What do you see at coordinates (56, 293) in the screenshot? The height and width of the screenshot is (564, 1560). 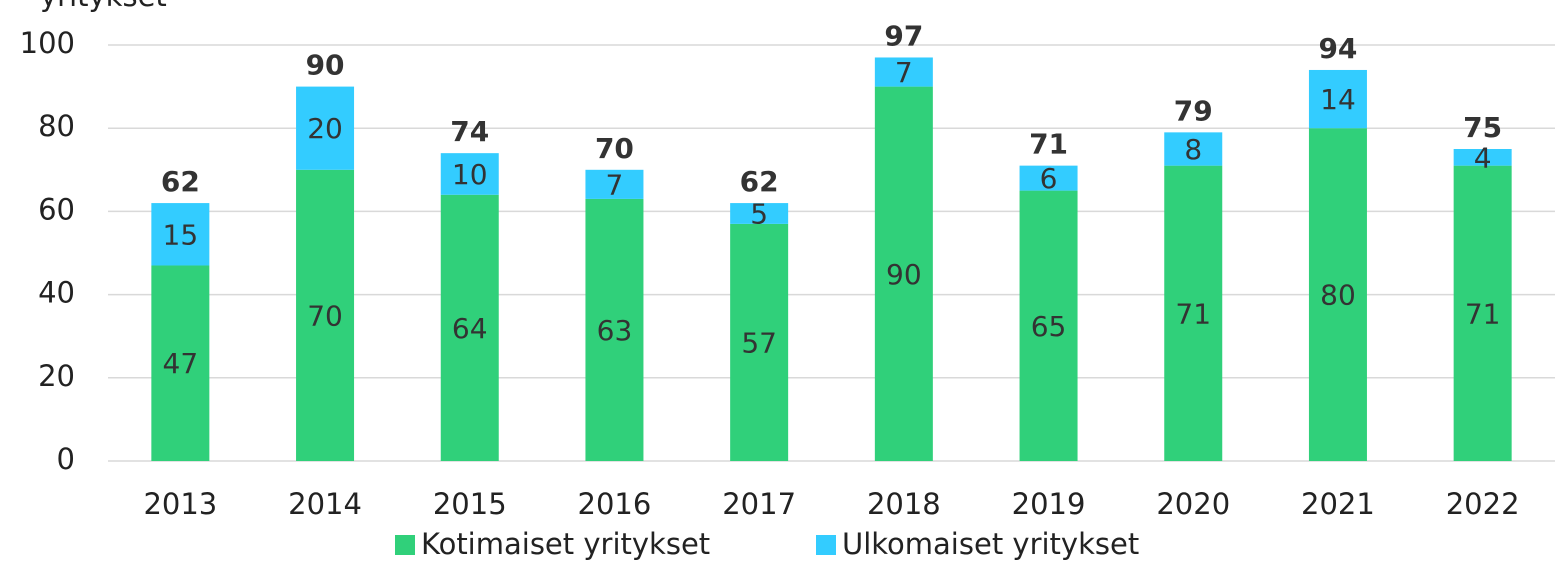 I see `y-tick-label: 40` at bounding box center [56, 293].